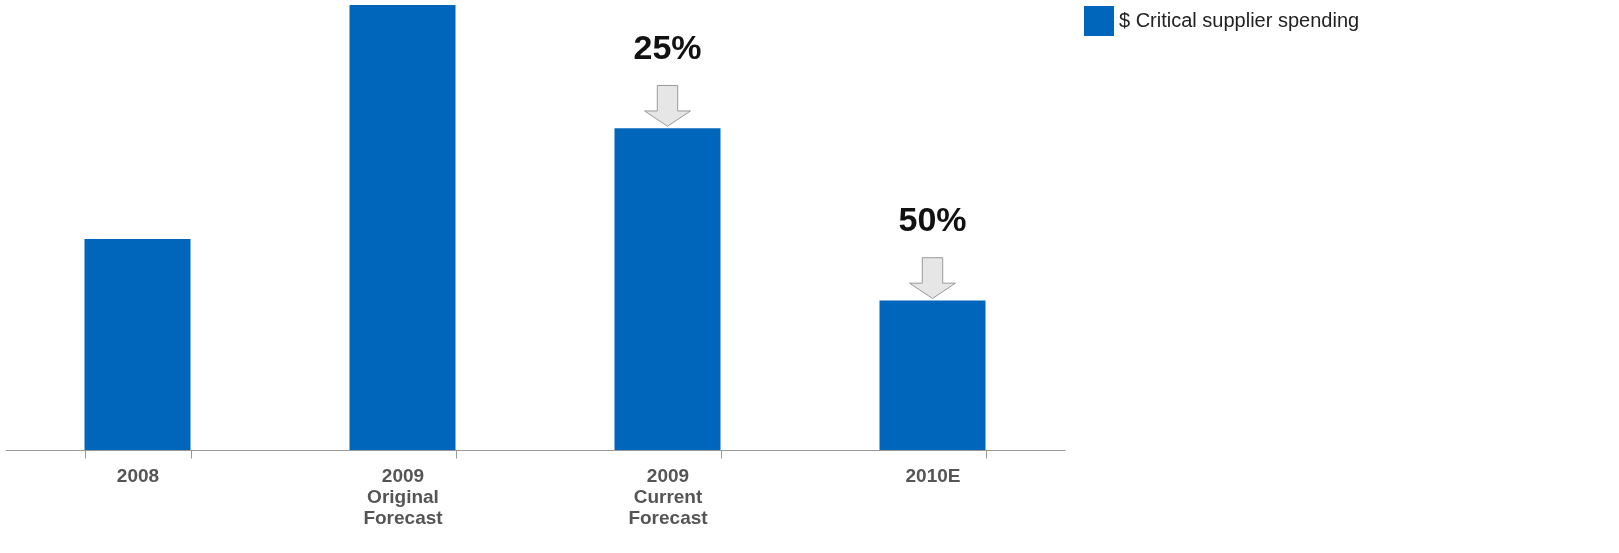 This screenshot has height=553, width=1619. I want to click on annotation: 50%, so click(932, 219).